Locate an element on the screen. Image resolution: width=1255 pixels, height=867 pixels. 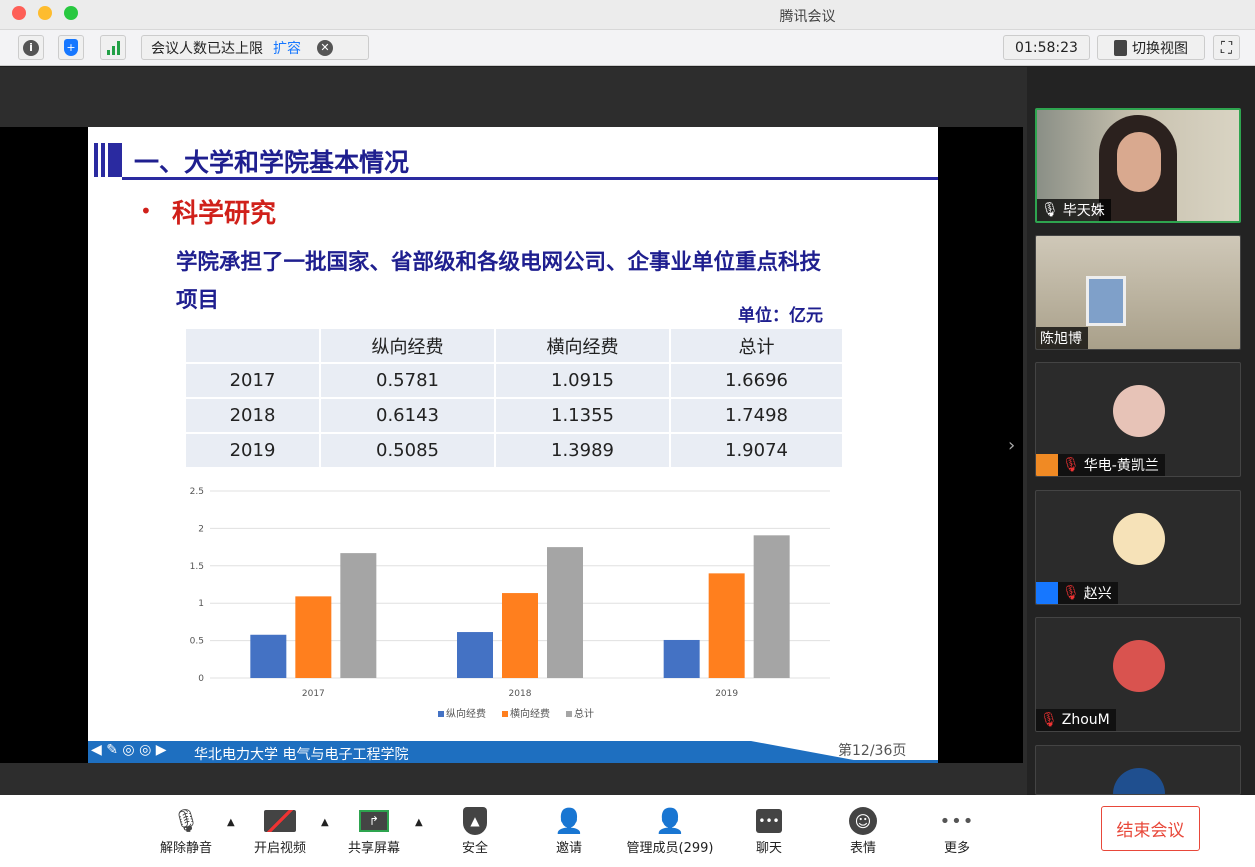
table-header: 横向经费 is located at coordinates (582, 345).